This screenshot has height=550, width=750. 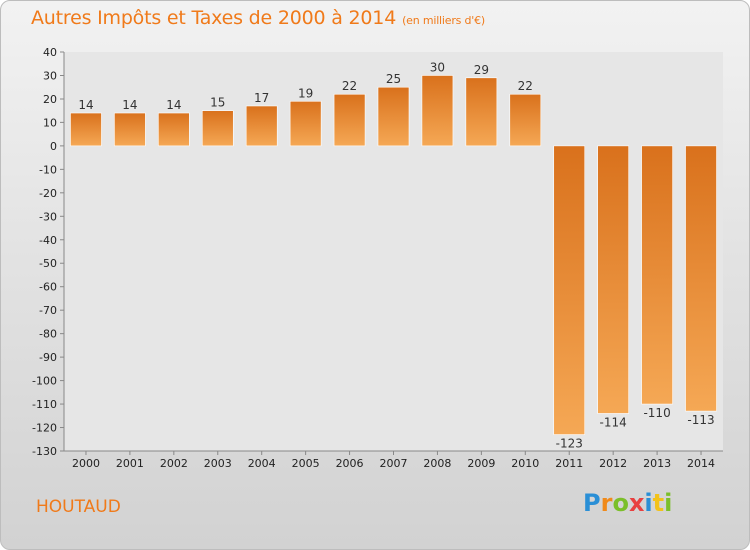 I want to click on data-label: -113, so click(x=700, y=420).